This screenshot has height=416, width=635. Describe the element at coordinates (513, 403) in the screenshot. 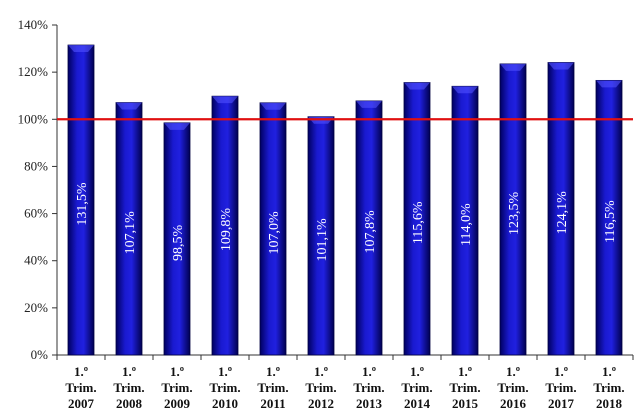

I see `x-category-label: 2016` at that location.